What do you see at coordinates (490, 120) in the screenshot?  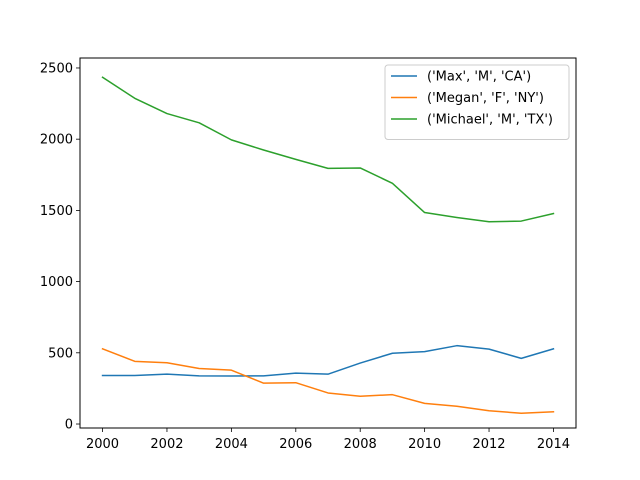 I see `legend-label-2: ('Michael', 'M', 'TX')` at bounding box center [490, 120].